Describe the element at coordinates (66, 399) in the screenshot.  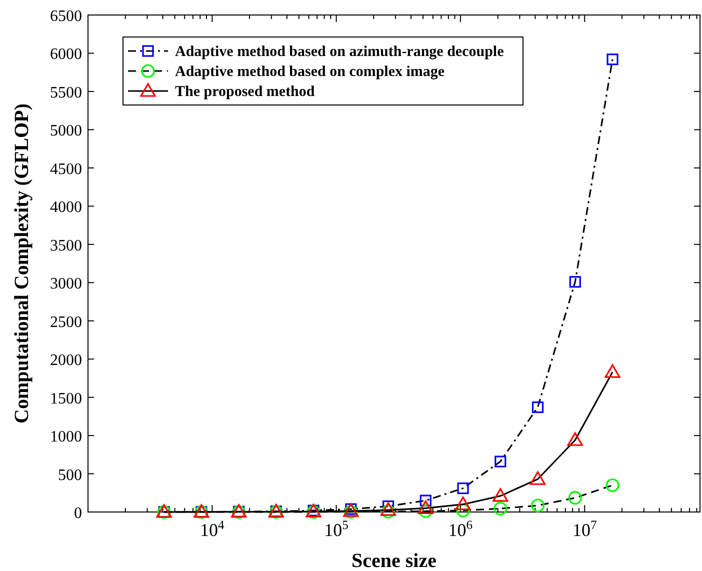
I see `y-tick-label: 1500` at that location.